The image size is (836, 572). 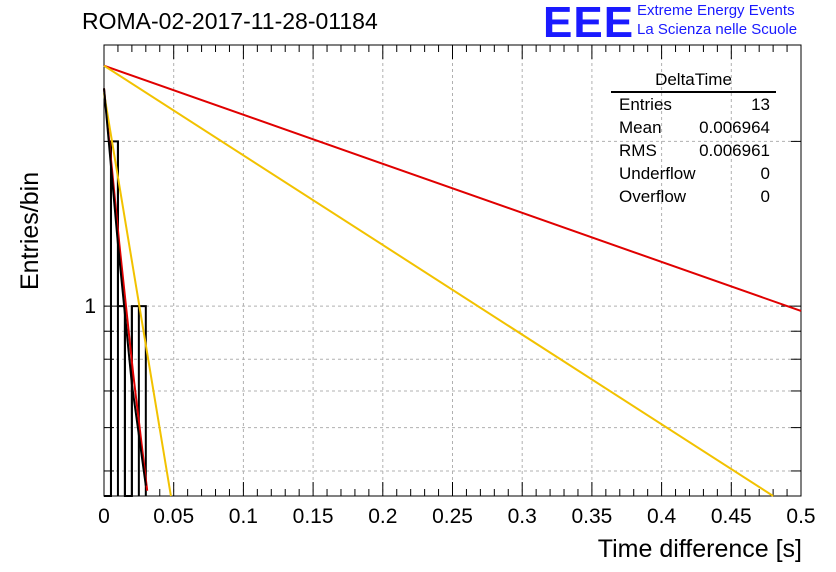 What do you see at coordinates (30, 230) in the screenshot?
I see `y-axis-title: Entries/bin` at bounding box center [30, 230].